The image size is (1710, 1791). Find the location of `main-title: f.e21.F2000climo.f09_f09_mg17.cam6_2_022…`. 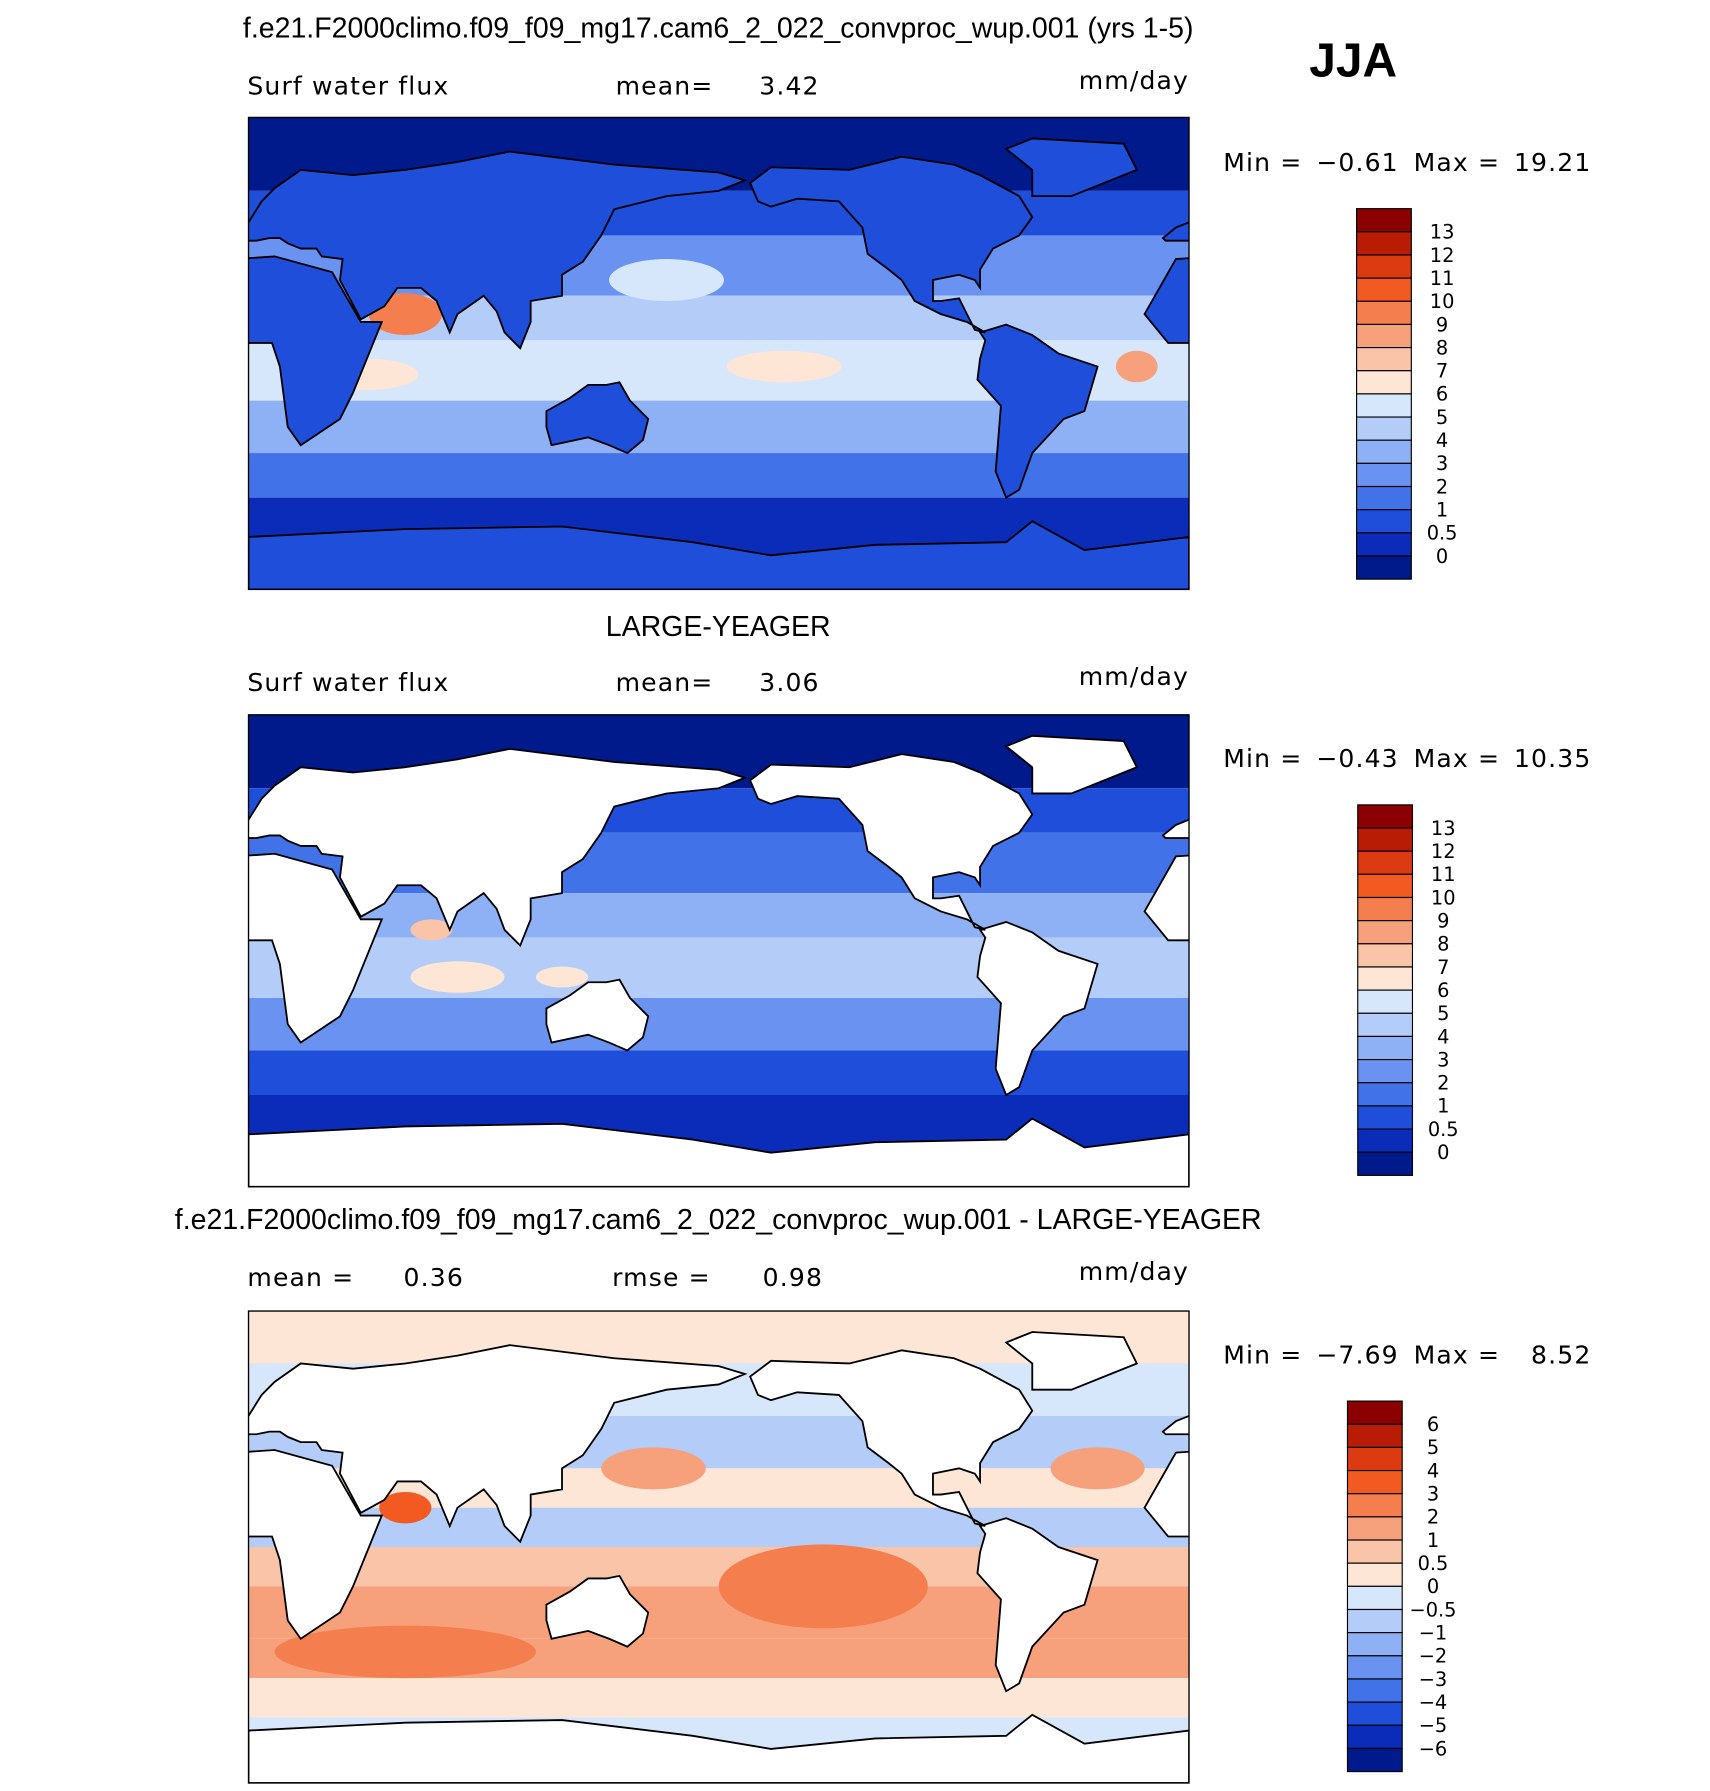

main-title: f.e21.F2000climo.f09_f09_mg17.cam6_2_022… is located at coordinates (718, 29).